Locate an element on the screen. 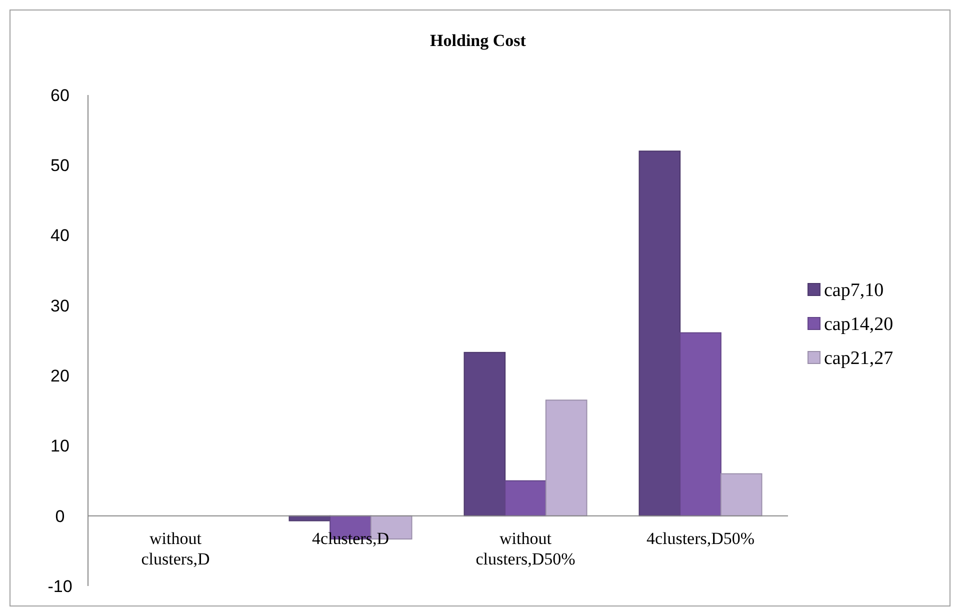 The image size is (957, 612). legend-label: cap21,27 is located at coordinates (859, 359).